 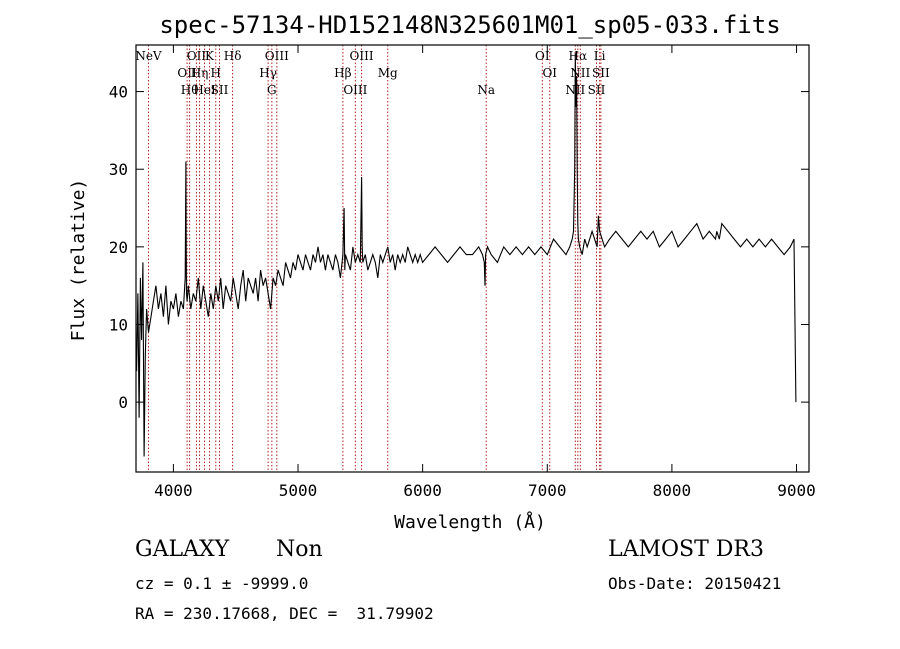 I want to click on x-axis-label: Wavelength (Å), so click(x=470, y=522).